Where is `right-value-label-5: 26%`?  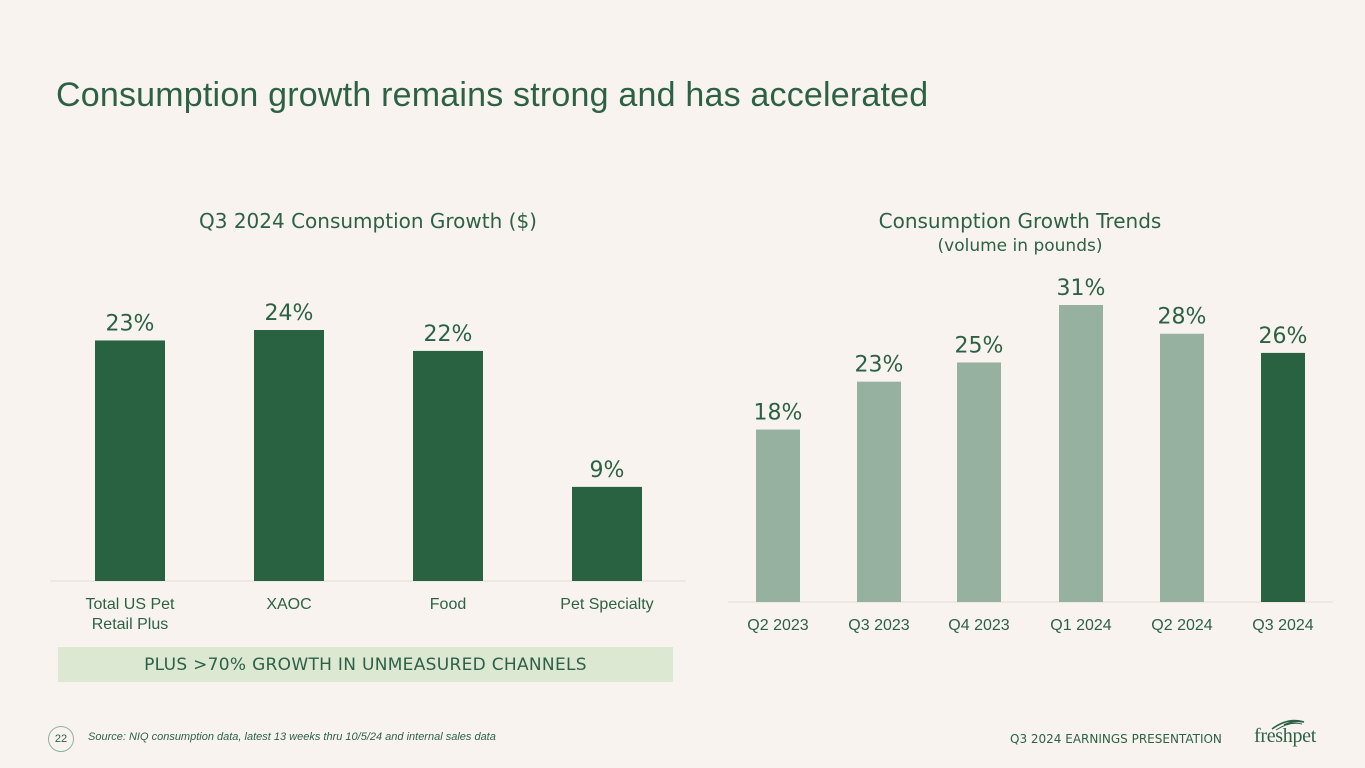
right-value-label-5: 26% is located at coordinates (1283, 336).